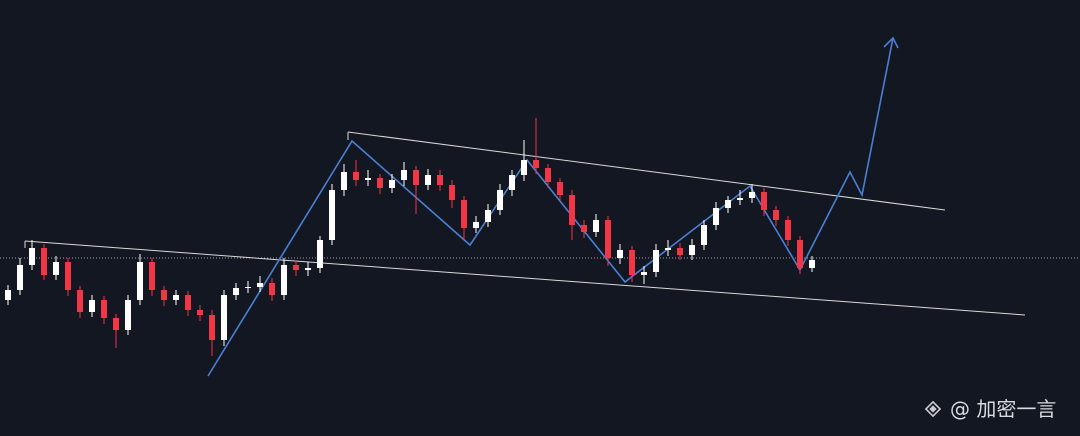 This screenshot has width=1080, height=436. What do you see at coordinates (933, 409) in the screenshot?
I see `watermark-logo` at bounding box center [933, 409].